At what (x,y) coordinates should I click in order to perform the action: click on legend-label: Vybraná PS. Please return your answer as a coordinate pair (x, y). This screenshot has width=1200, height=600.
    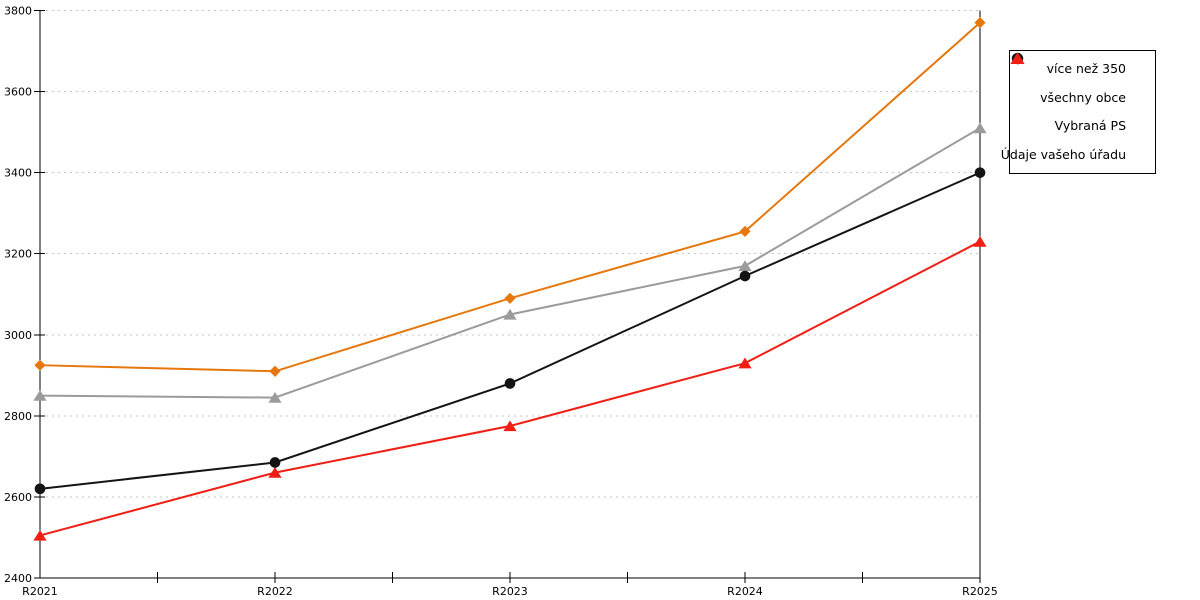
    Looking at the image, I should click on (1090, 125).